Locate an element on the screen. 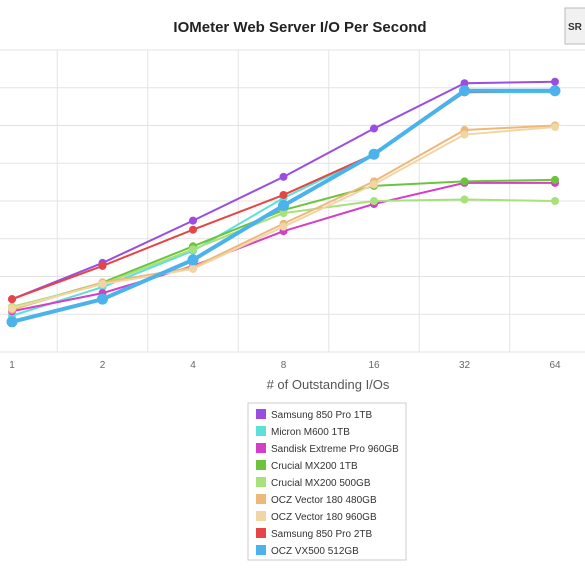 This screenshot has height=585, width=585. legend-label: Sandisk Extreme Pro 960GB is located at coordinates (335, 449).